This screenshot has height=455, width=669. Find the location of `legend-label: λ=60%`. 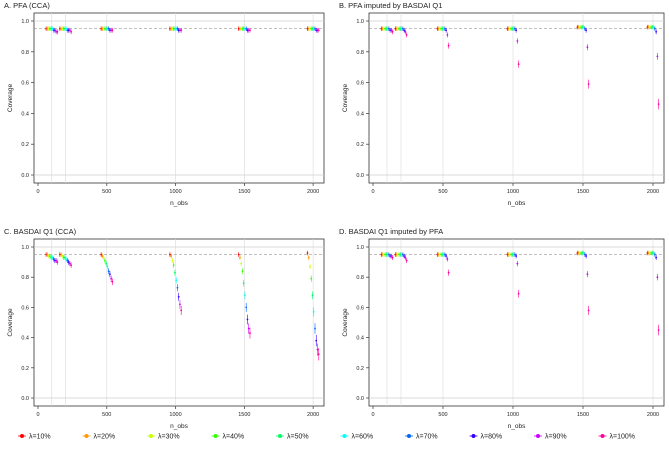

legend-label: λ=60% is located at coordinates (363, 437).